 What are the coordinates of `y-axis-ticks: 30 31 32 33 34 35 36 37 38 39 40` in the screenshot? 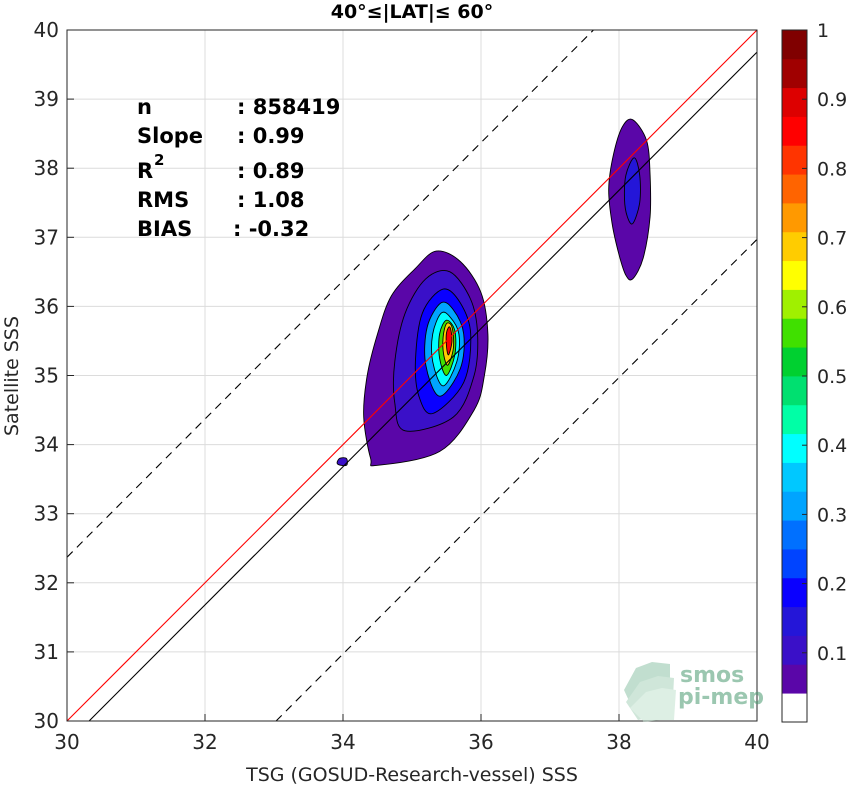 It's located at (54, 375).